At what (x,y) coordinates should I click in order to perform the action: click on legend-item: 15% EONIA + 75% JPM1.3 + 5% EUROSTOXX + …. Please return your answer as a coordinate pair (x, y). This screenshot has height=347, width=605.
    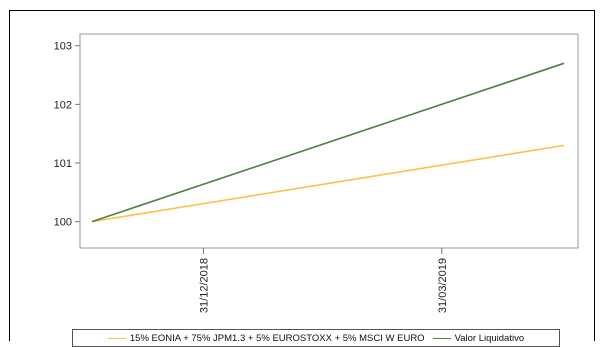
    Looking at the image, I should click on (266, 338).